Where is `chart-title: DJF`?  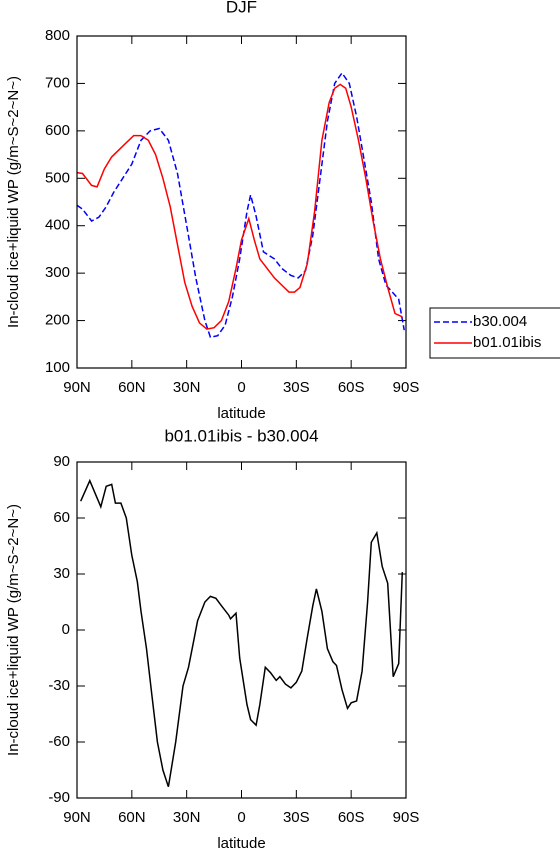 chart-title: DJF is located at coordinates (241, 8).